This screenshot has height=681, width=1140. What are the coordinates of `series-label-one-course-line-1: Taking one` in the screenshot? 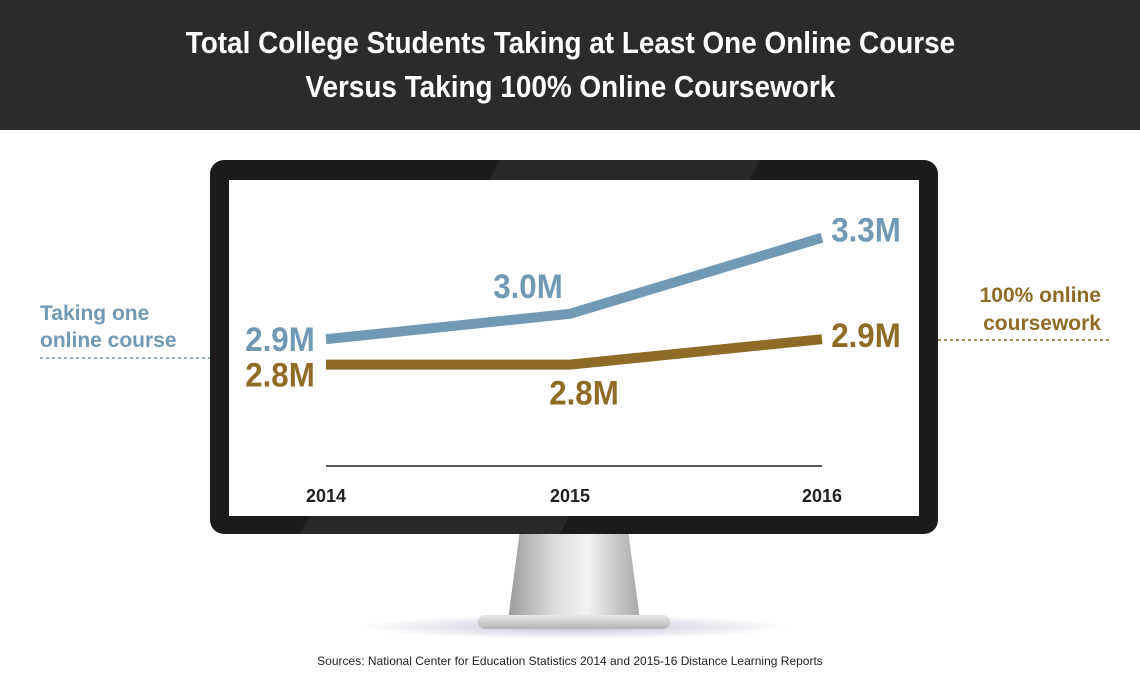 It's located at (94, 313).